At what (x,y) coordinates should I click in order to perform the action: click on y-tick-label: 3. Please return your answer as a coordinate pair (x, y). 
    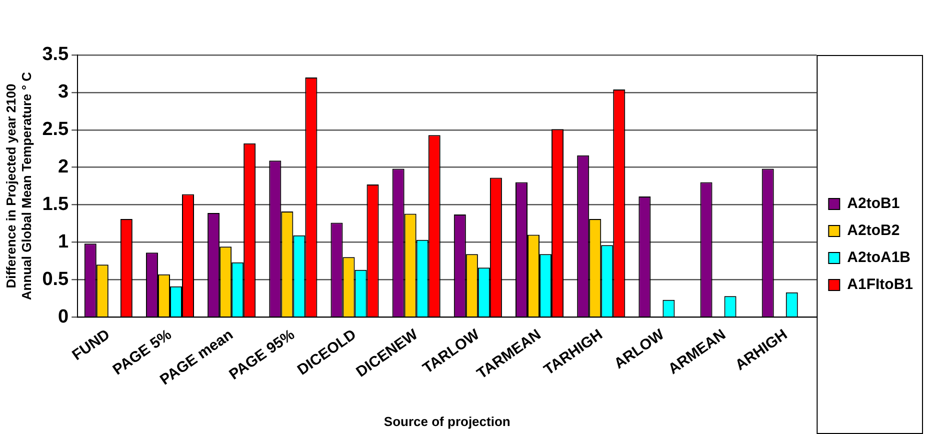
    Looking at the image, I should click on (63, 92).